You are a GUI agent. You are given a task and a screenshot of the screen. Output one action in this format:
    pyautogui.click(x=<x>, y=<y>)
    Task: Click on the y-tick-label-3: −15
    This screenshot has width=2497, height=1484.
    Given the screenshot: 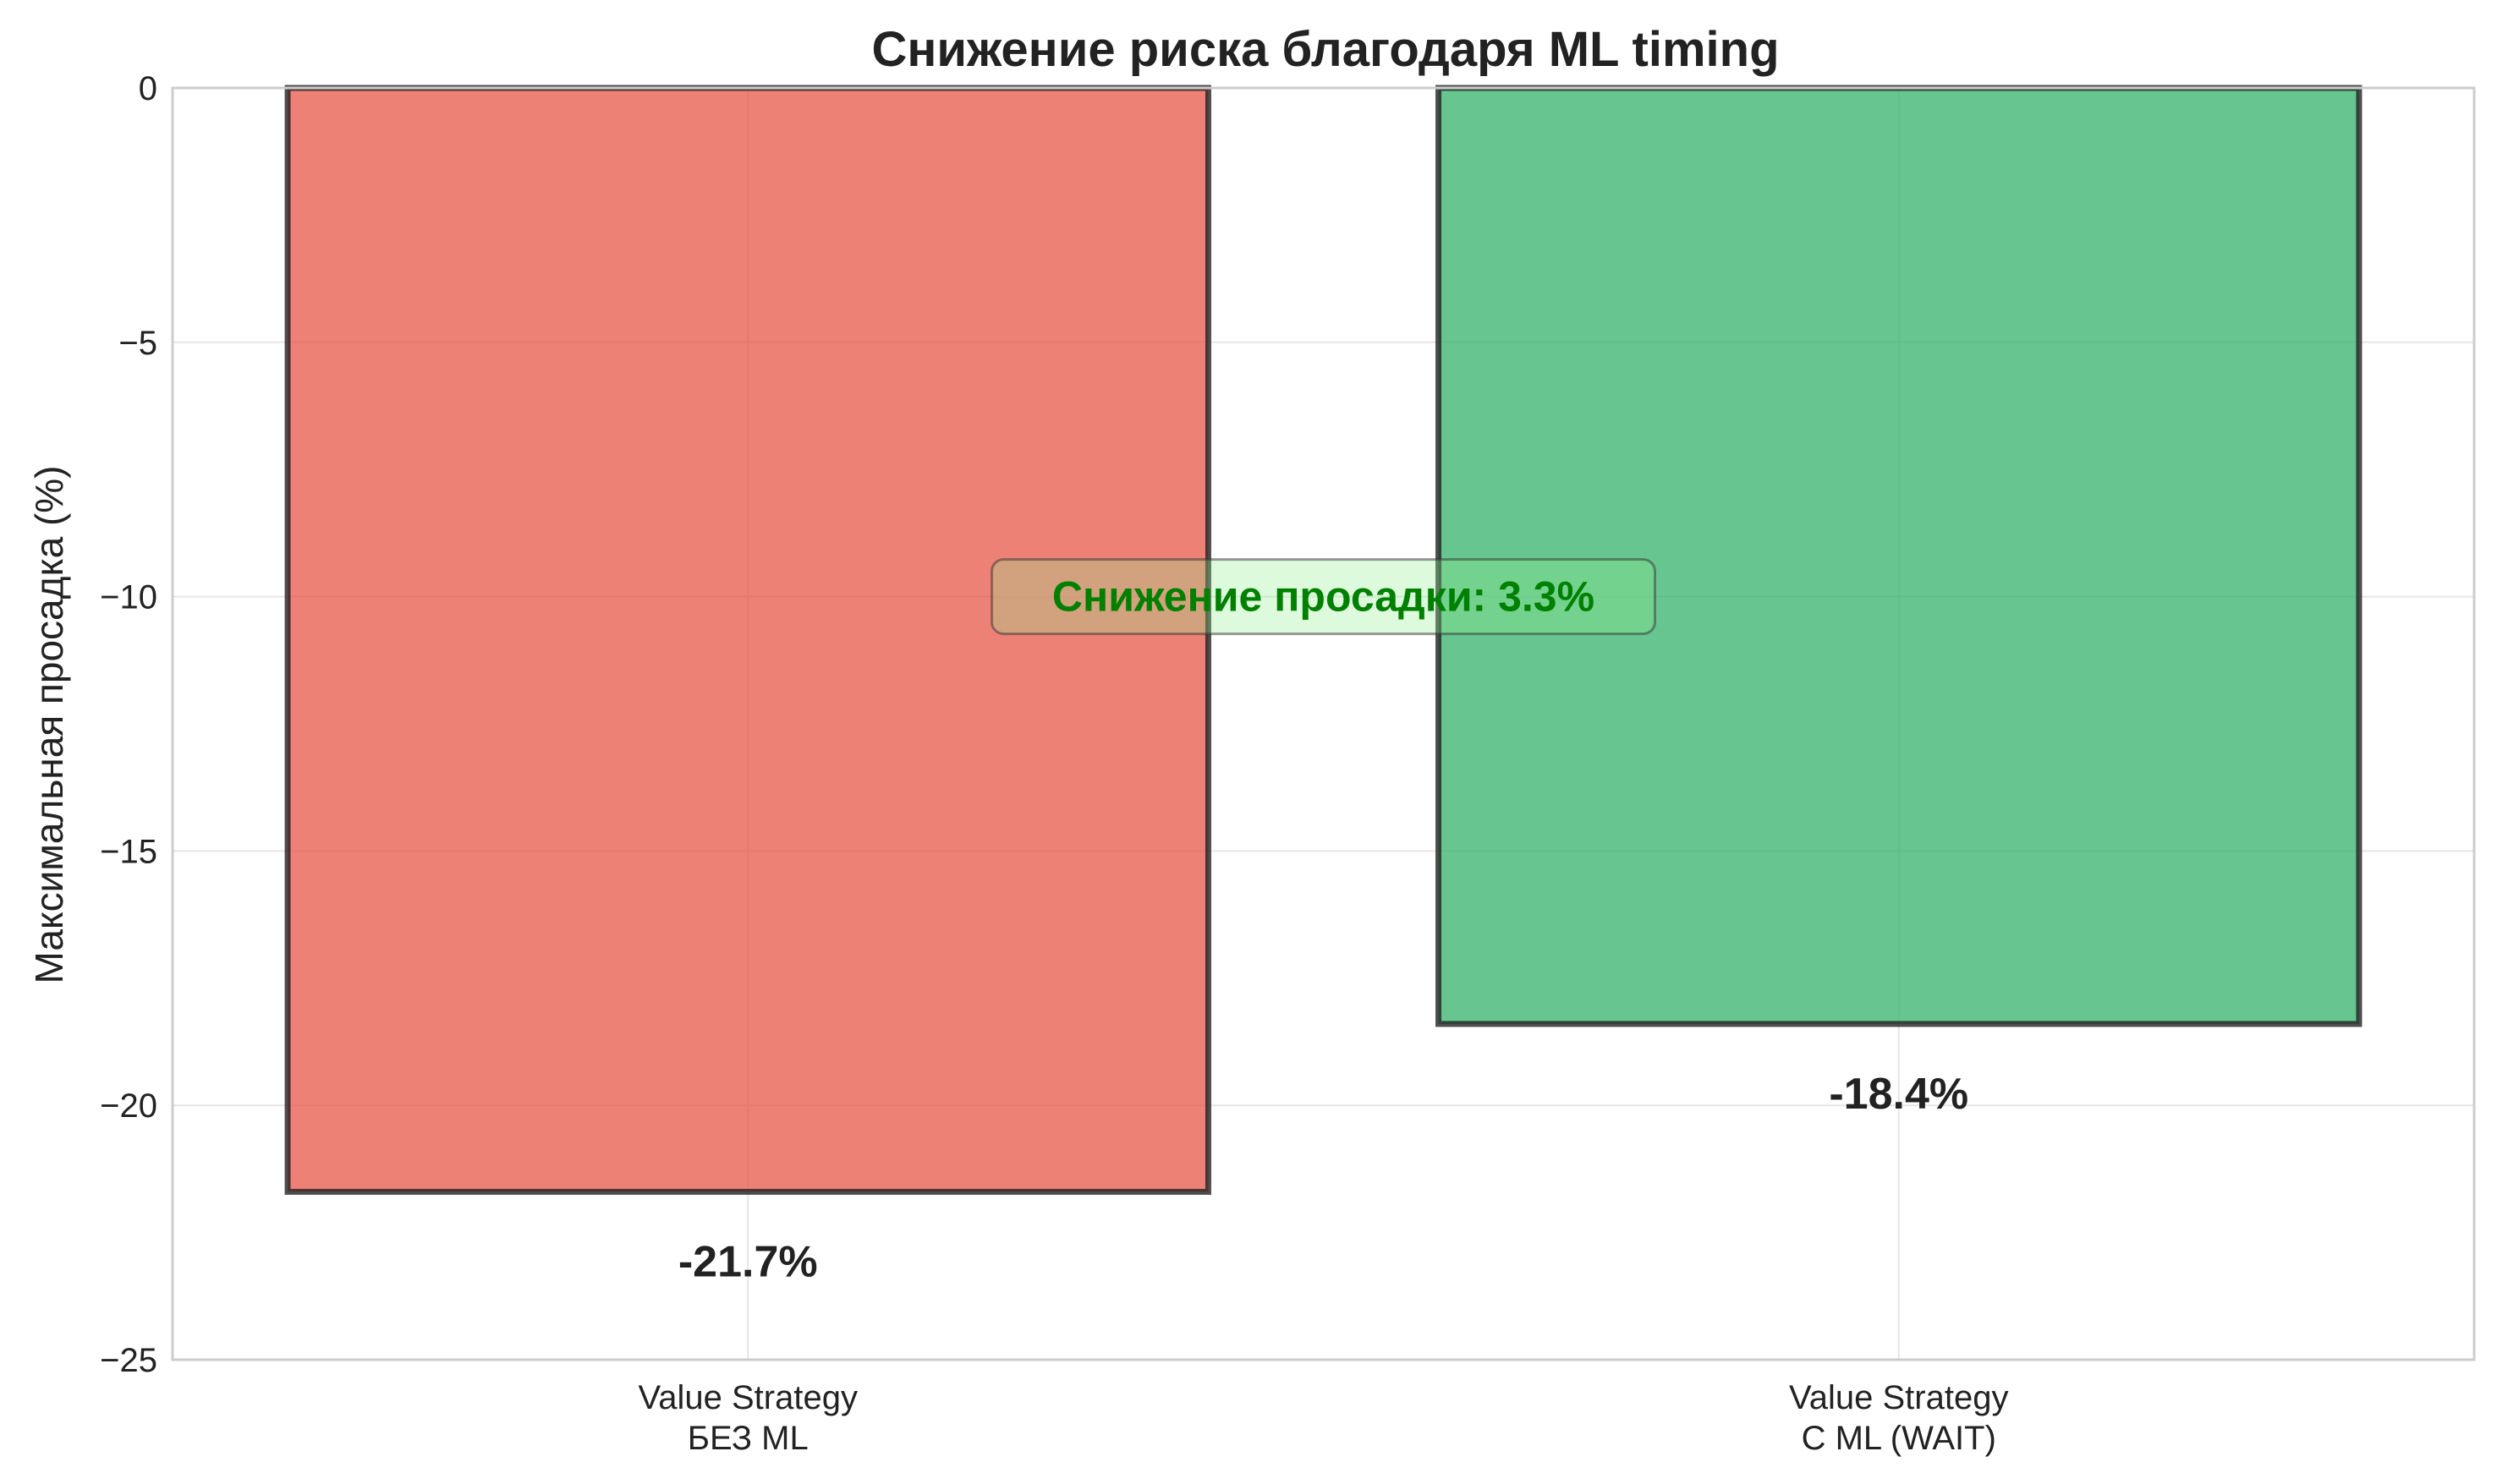 What is the action you would take?
    pyautogui.click(x=128, y=851)
    